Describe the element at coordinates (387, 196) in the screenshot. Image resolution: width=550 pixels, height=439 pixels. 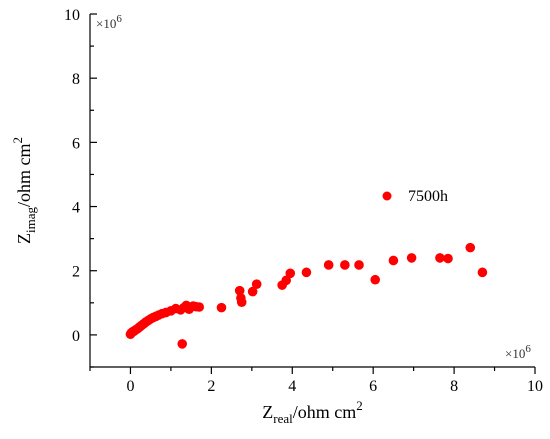
I see `legend-marker` at that location.